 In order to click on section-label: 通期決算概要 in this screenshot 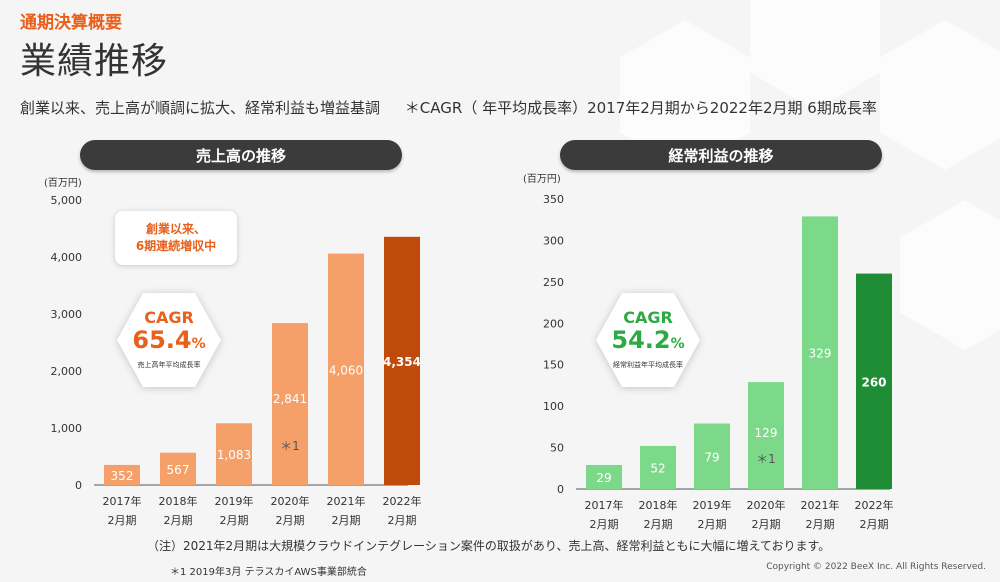, I will do `click(71, 23)`.